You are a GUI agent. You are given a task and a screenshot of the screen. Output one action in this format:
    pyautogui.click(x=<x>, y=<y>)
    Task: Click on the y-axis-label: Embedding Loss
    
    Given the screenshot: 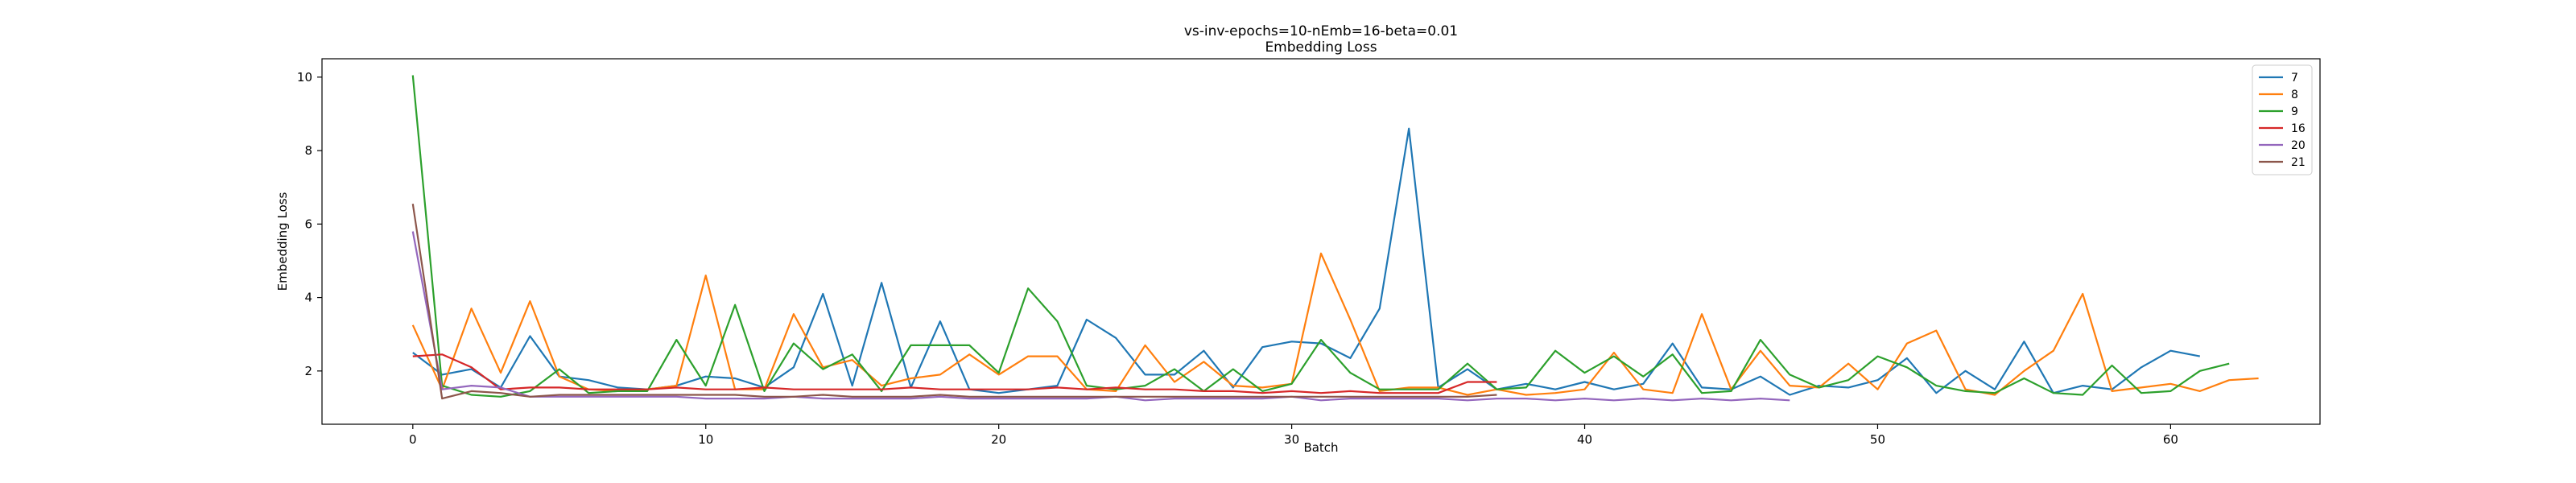 What is the action you would take?
    pyautogui.click(x=282, y=242)
    